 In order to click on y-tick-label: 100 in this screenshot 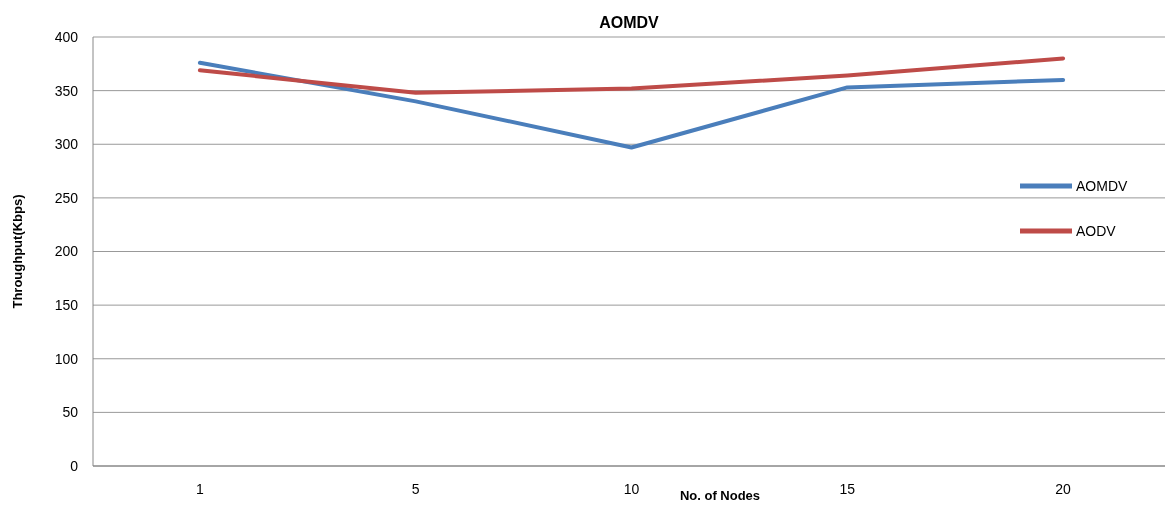, I will do `click(66, 358)`.